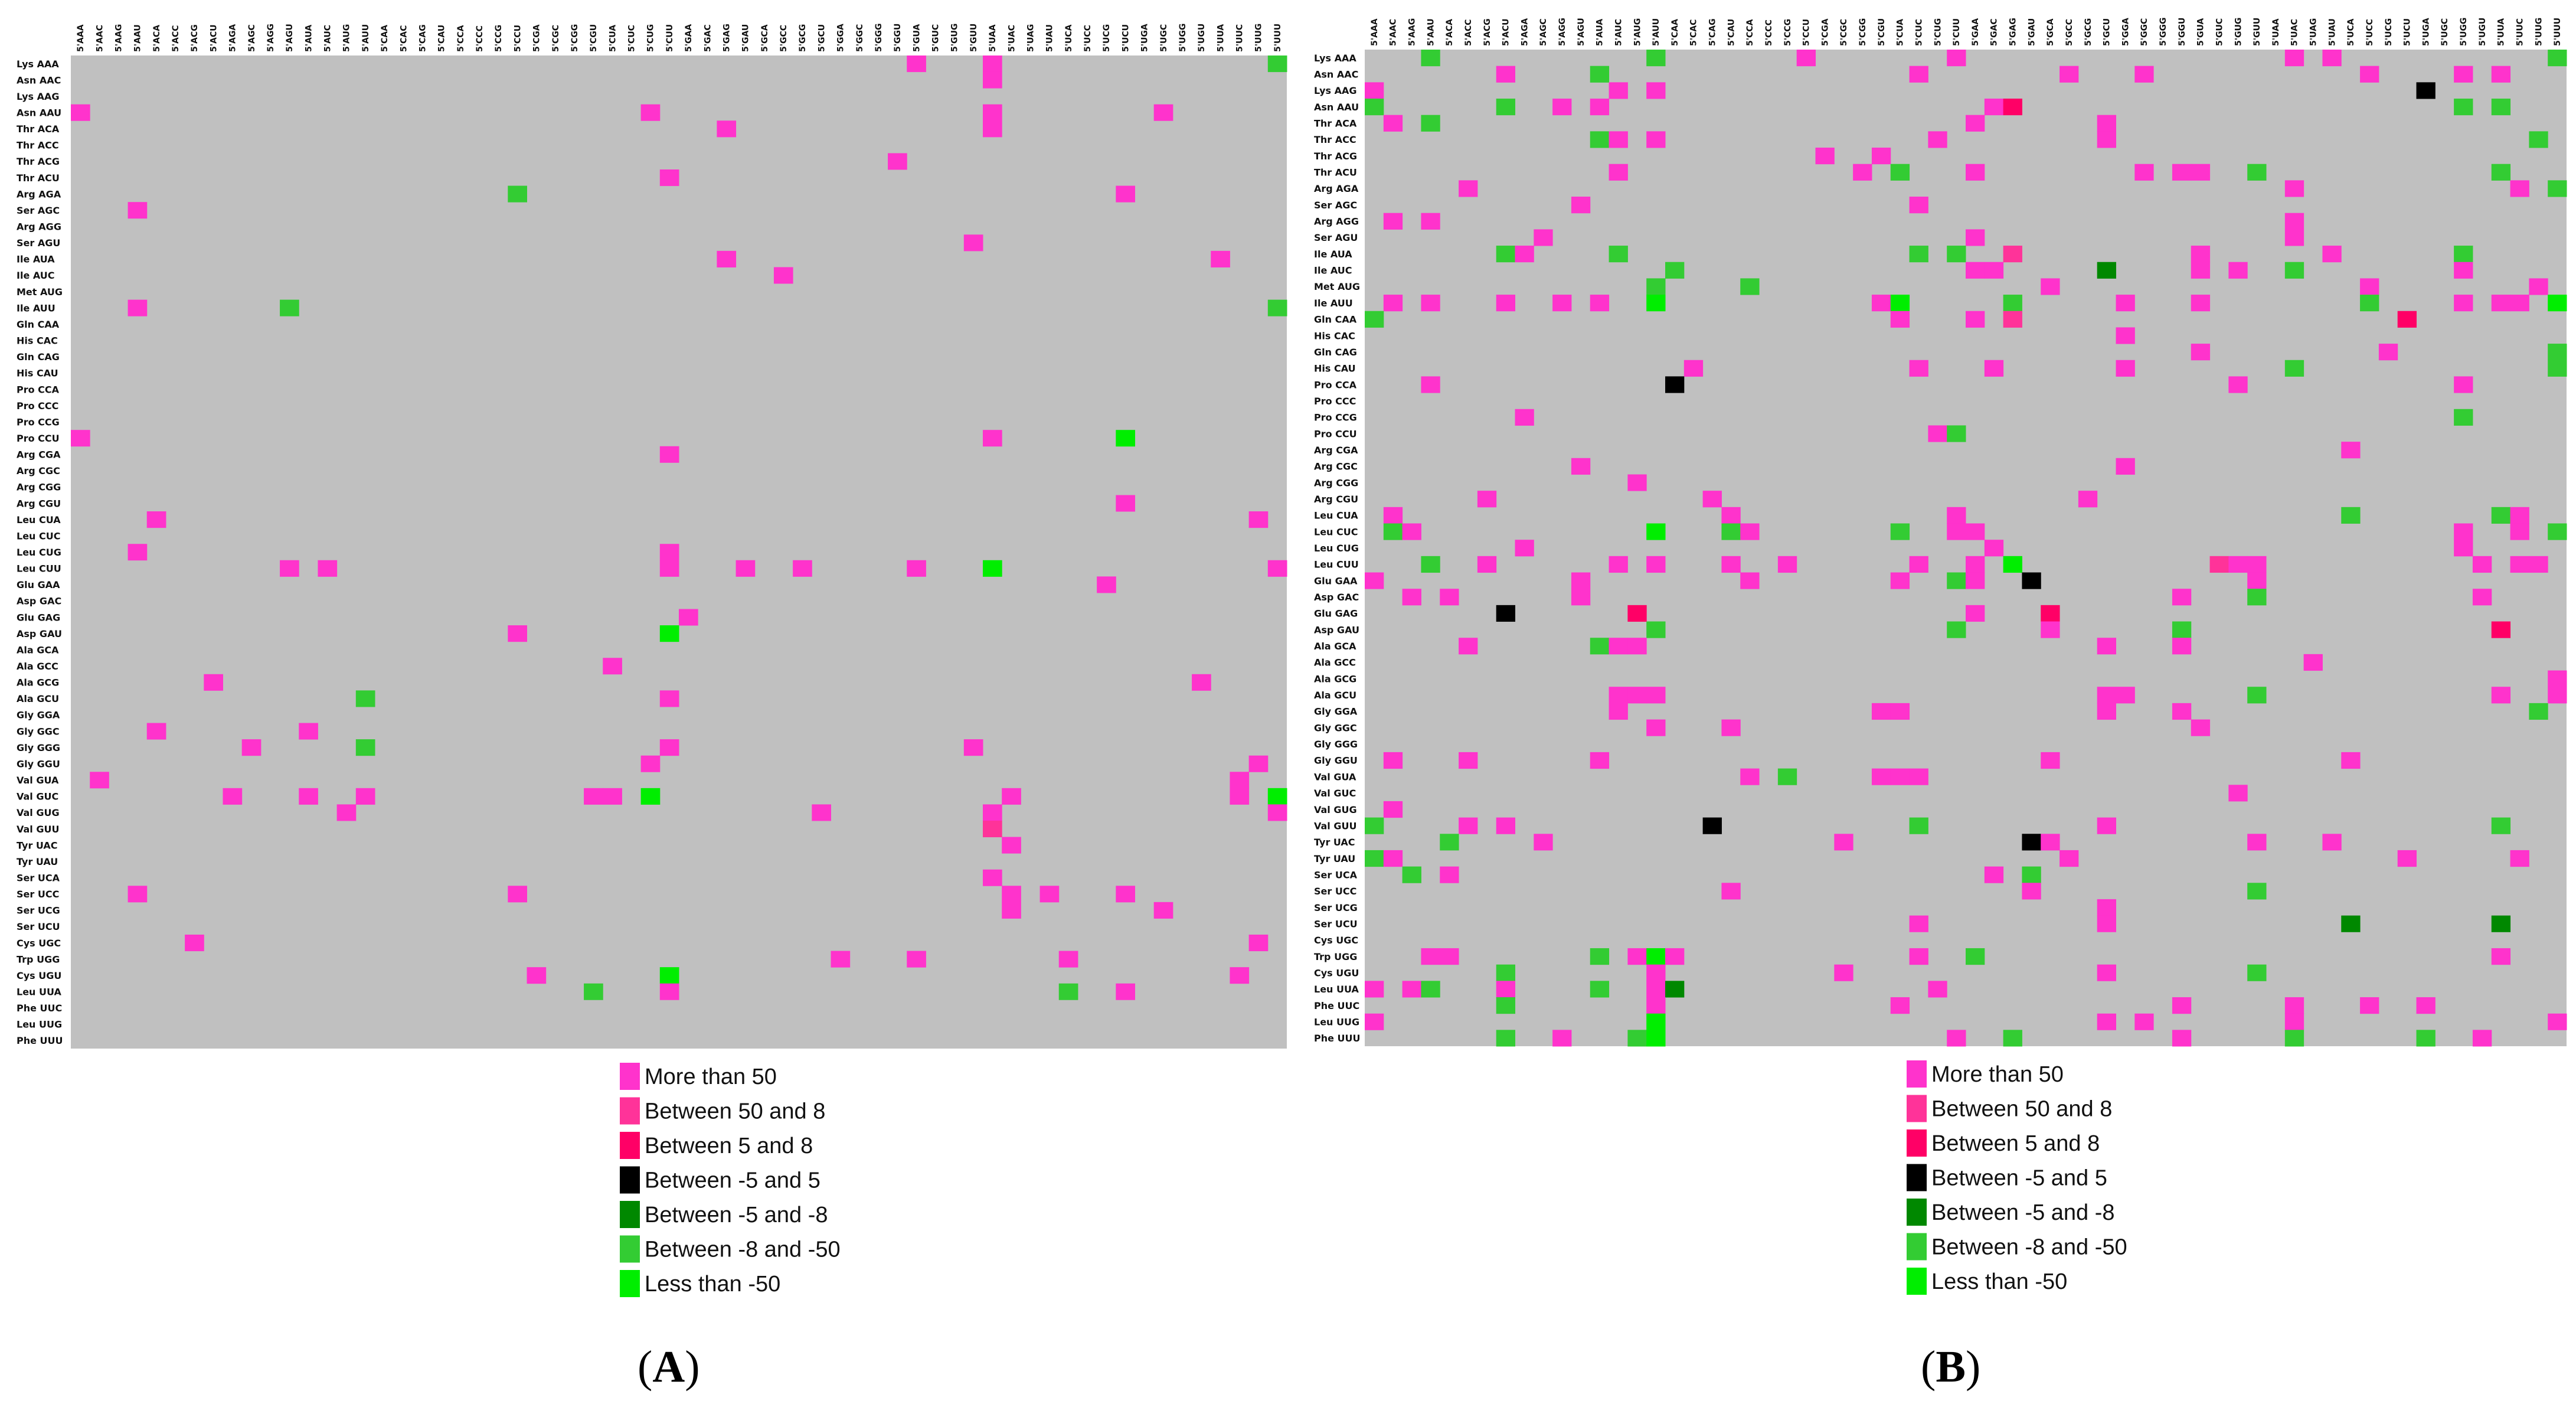  Describe the element at coordinates (138, 38) in the screenshot. I see `column-label: 5'AAU` at that location.